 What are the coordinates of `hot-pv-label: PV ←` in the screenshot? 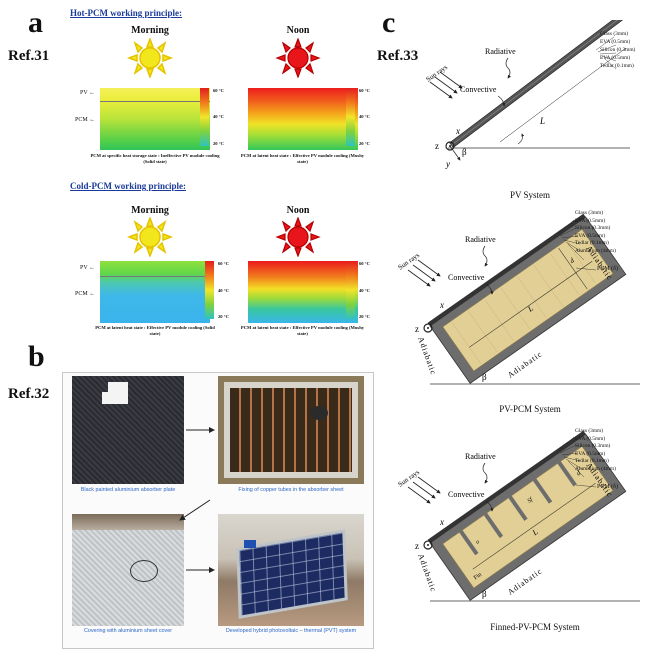 It's located at (88, 93).